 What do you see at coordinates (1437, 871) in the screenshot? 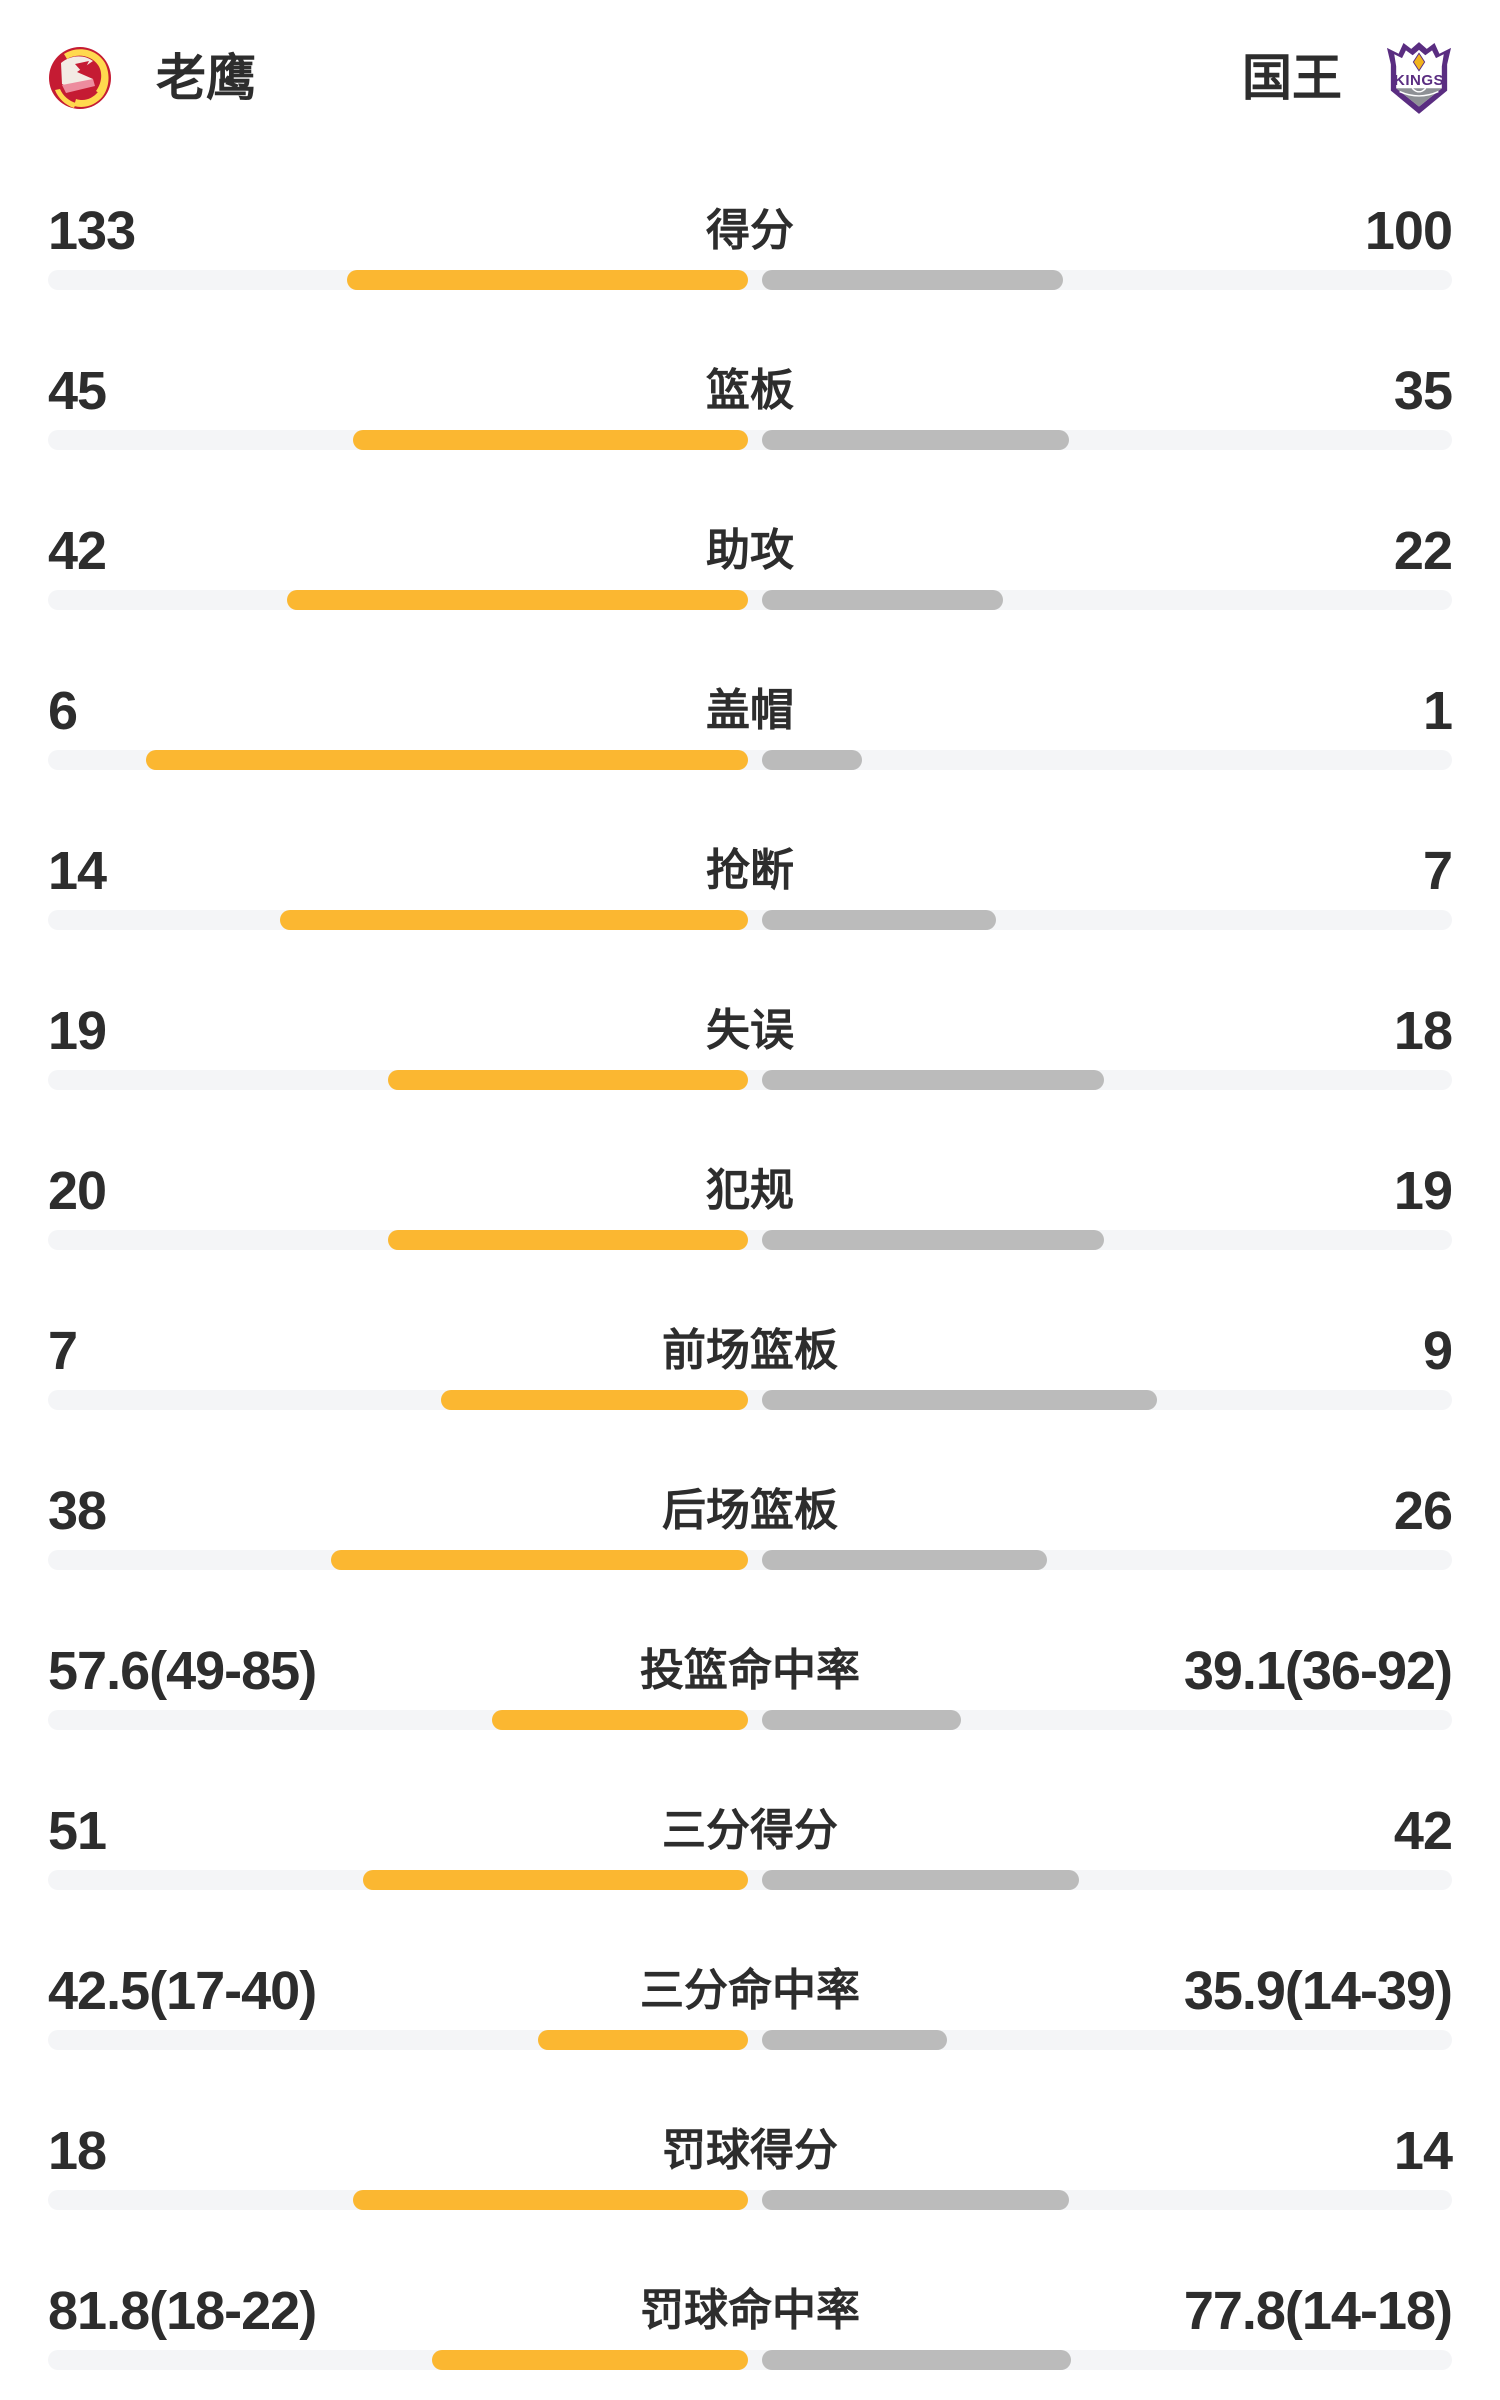
I see `away-stat-value: 7` at bounding box center [1437, 871].